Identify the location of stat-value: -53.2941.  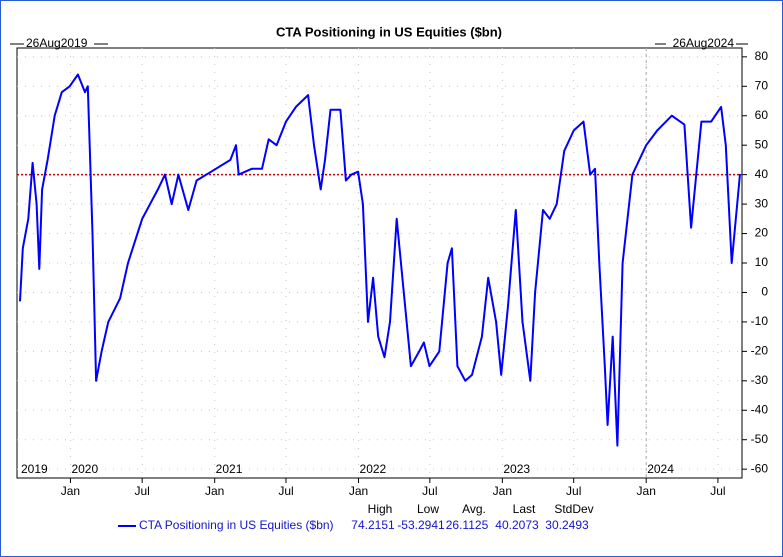
(421, 525).